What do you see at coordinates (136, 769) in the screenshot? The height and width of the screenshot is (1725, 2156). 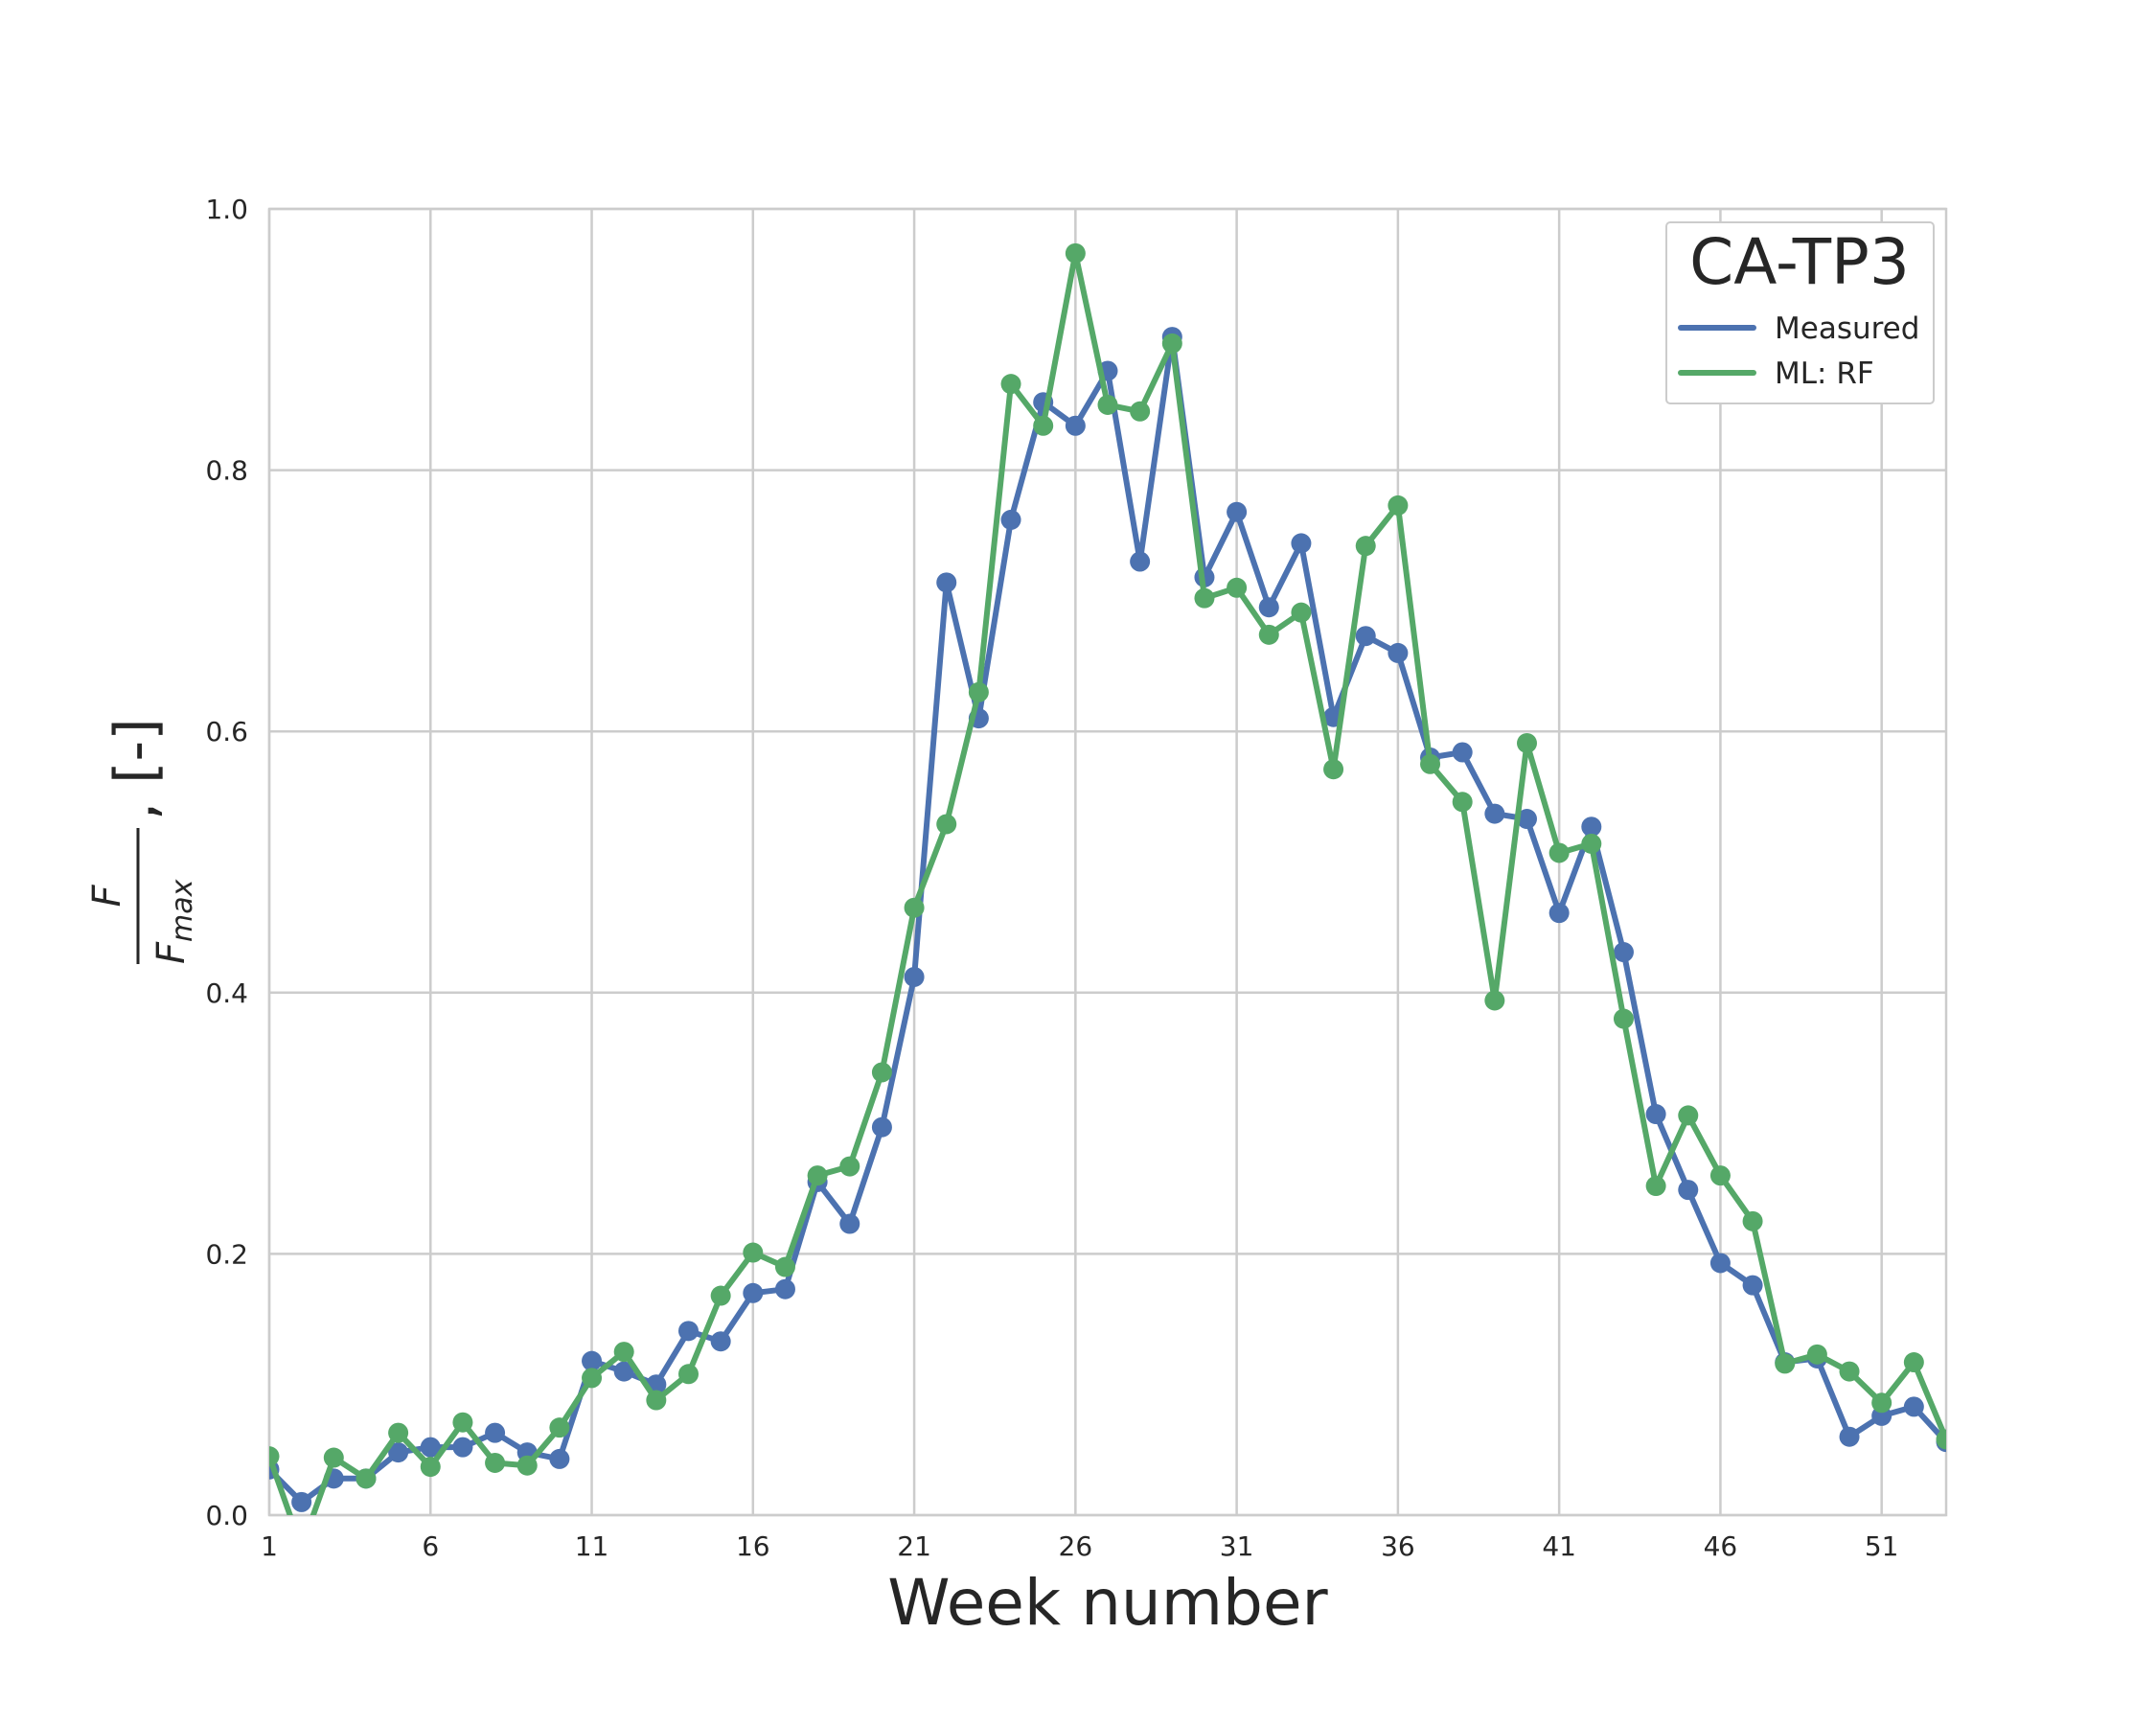 I see `y-axis-title-suffix: , [-]` at bounding box center [136, 769].